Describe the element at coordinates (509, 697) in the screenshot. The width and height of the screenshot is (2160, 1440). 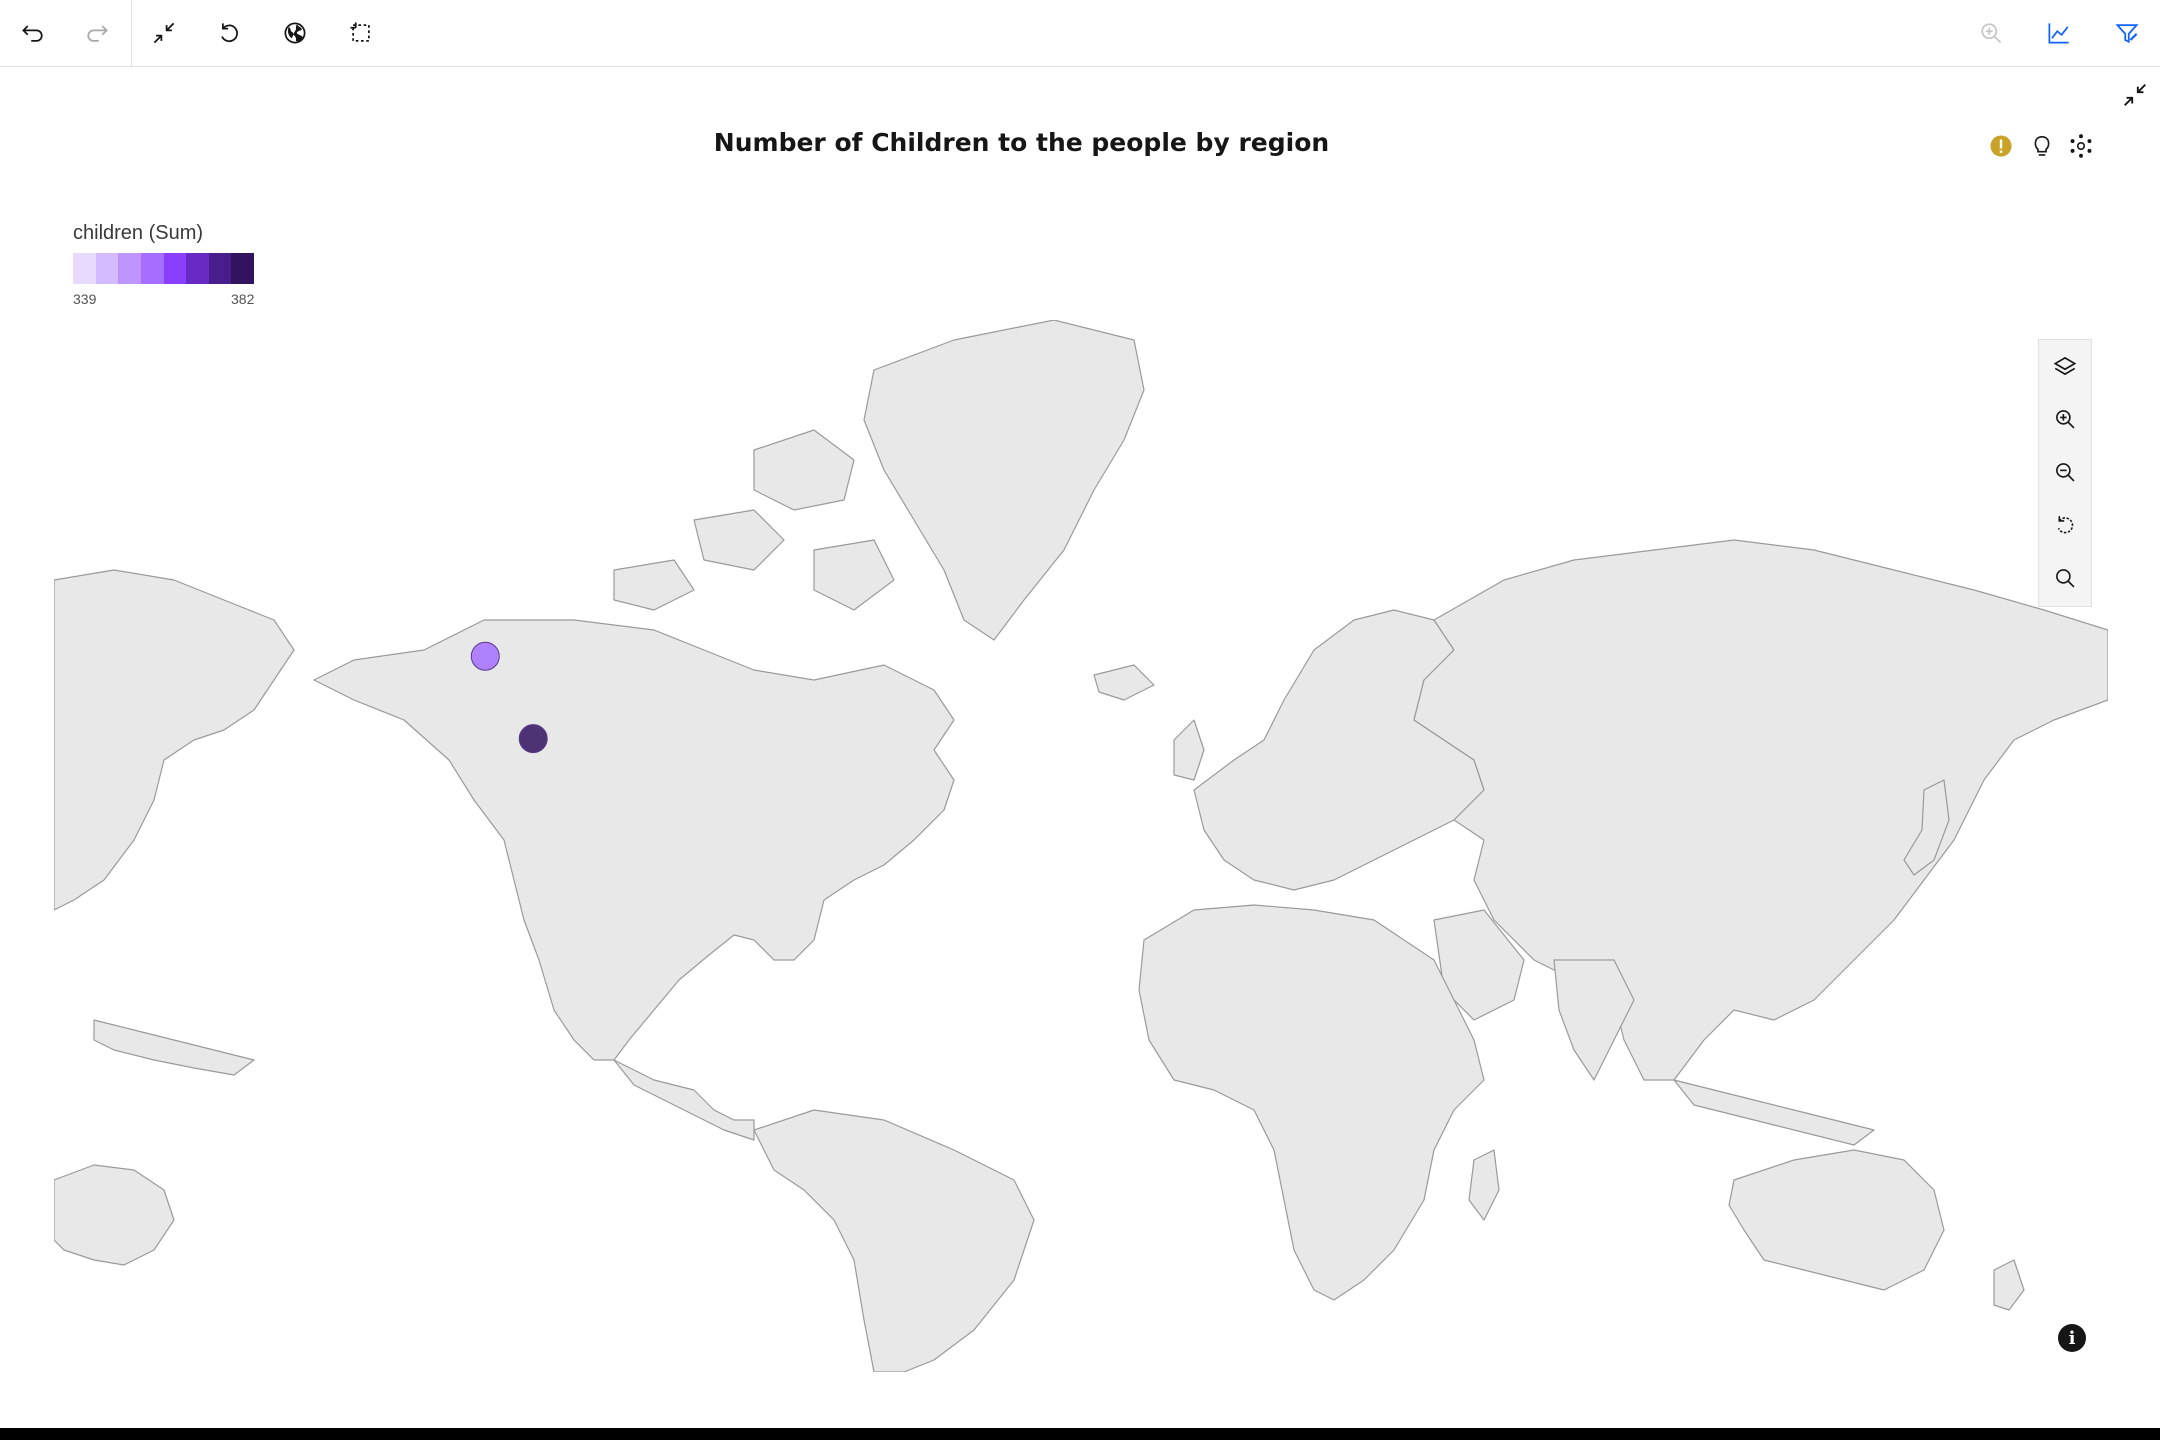
I see `bubble-layer` at that location.